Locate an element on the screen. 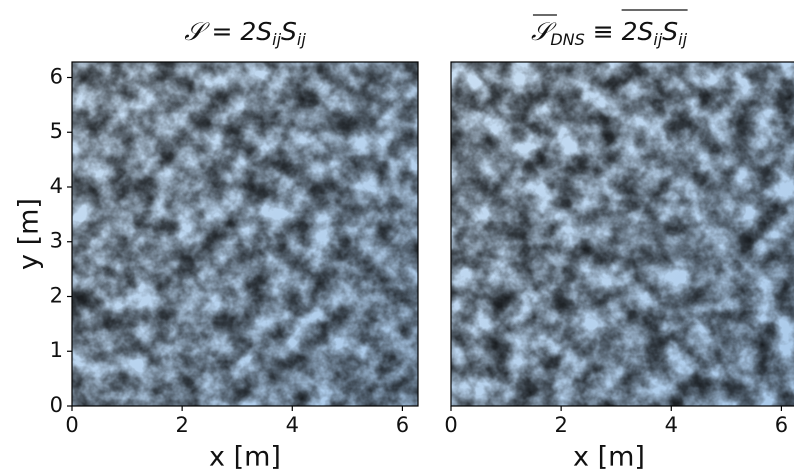 Image resolution: width=794 pixels, height=476 pixels. y-tick-label: 2 is located at coordinates (56, 295).